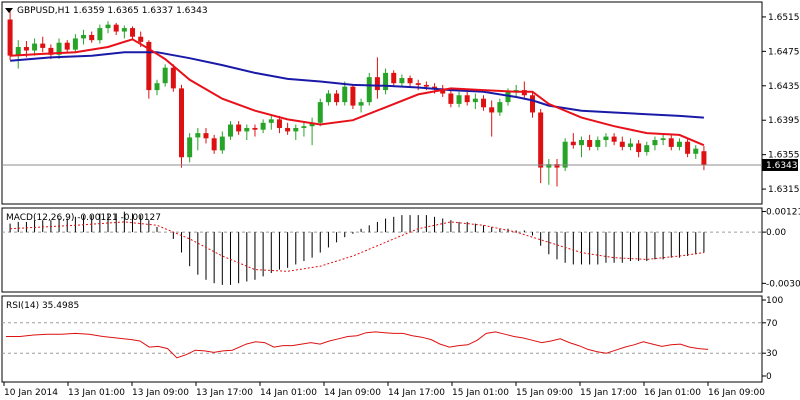 This screenshot has width=800, height=400. I want to click on time-tick-label: 14 Jan 17:00, so click(416, 393).